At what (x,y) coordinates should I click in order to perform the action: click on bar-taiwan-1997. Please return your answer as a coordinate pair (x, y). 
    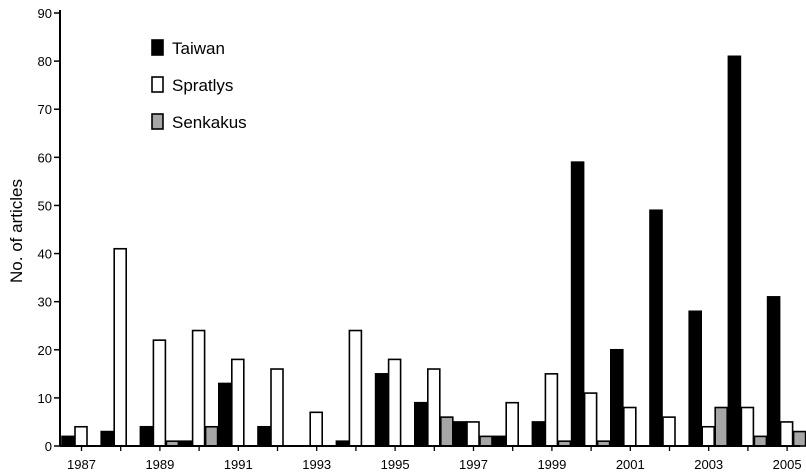
    Looking at the image, I should click on (460, 434).